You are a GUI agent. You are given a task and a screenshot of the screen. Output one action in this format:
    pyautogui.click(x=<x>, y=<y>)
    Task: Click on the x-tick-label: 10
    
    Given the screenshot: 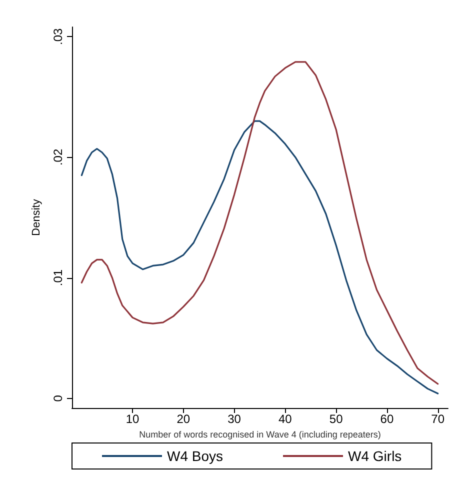 What is the action you would take?
    pyautogui.click(x=133, y=419)
    